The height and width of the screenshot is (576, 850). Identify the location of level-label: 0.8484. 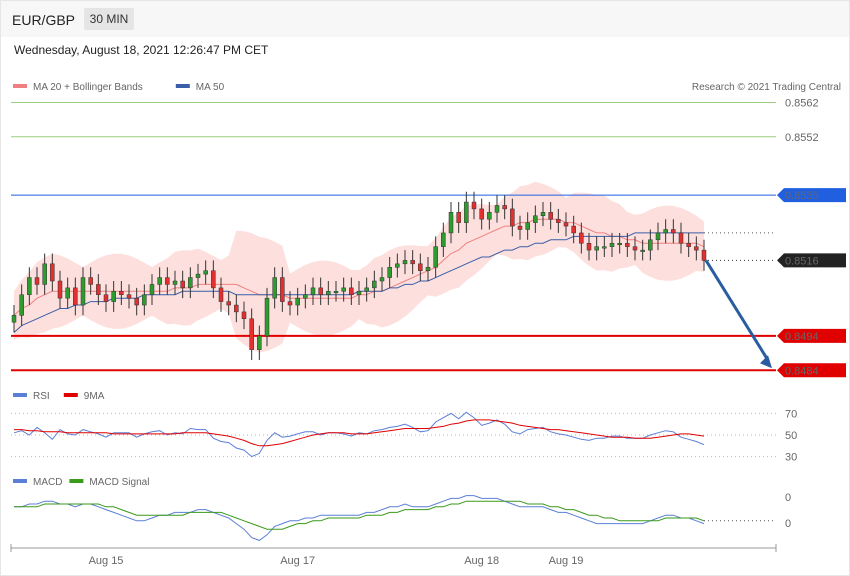
(802, 371).